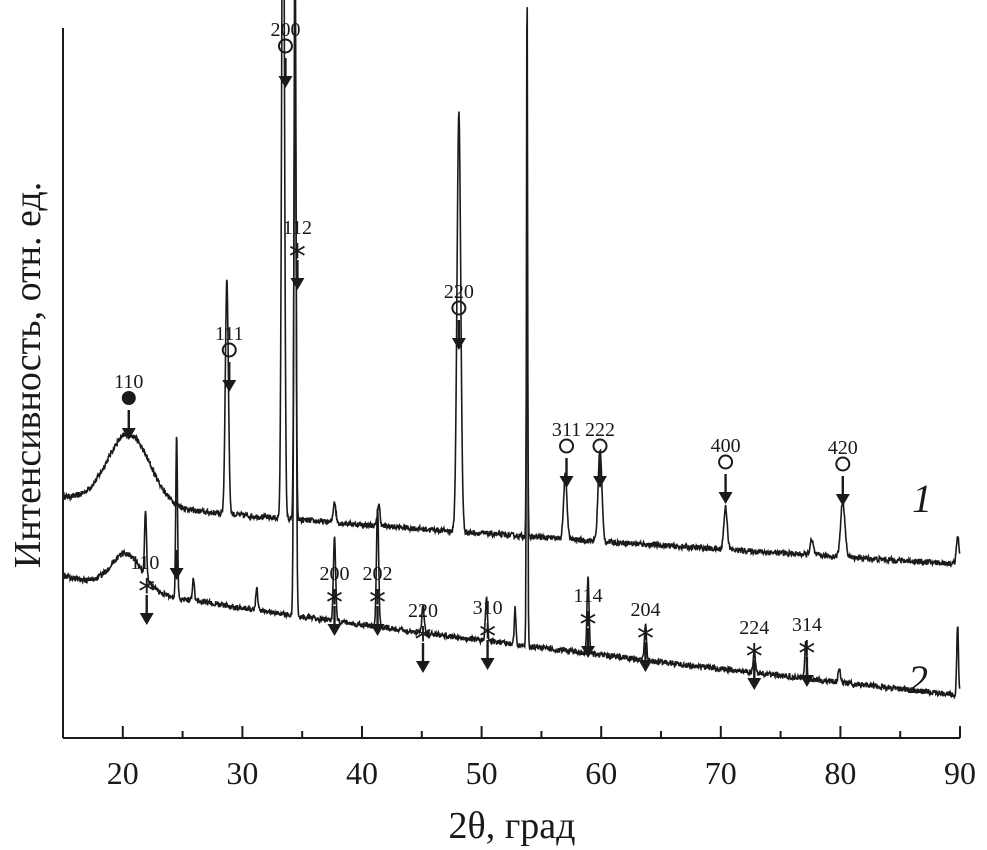 The height and width of the screenshot is (850, 987). I want to click on curve-label-2: 2, so click(918, 679).